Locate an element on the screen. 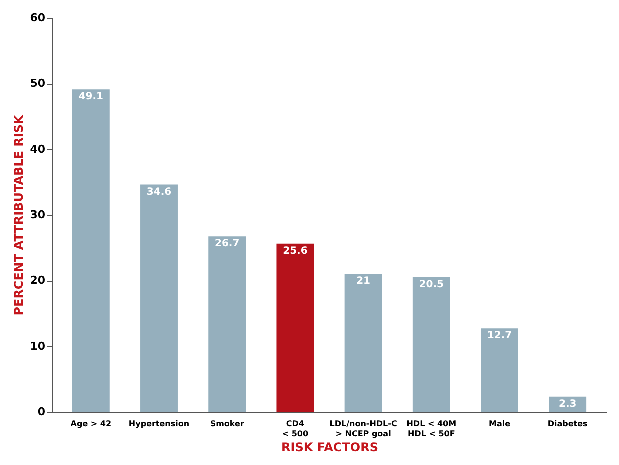 Image resolution: width=619 pixels, height=465 pixels. x-tick-label: Male is located at coordinates (500, 424).